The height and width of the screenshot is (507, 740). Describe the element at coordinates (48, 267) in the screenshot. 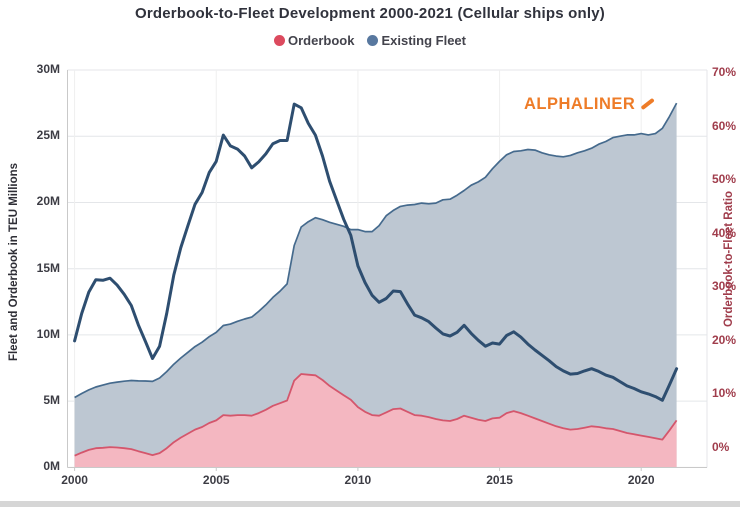

I see `y-left-tick-label: 15M` at that location.